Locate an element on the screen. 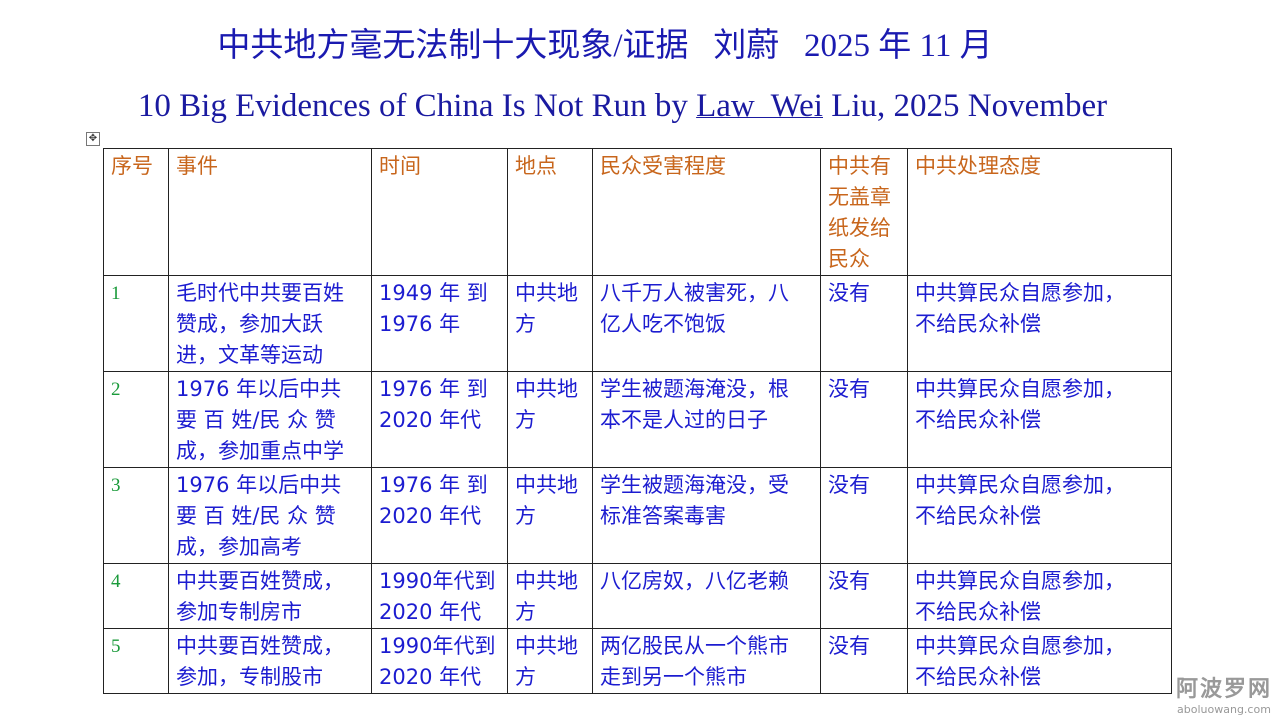 This screenshot has height=720, width=1280. cell-number: 4 is located at coordinates (136, 596).